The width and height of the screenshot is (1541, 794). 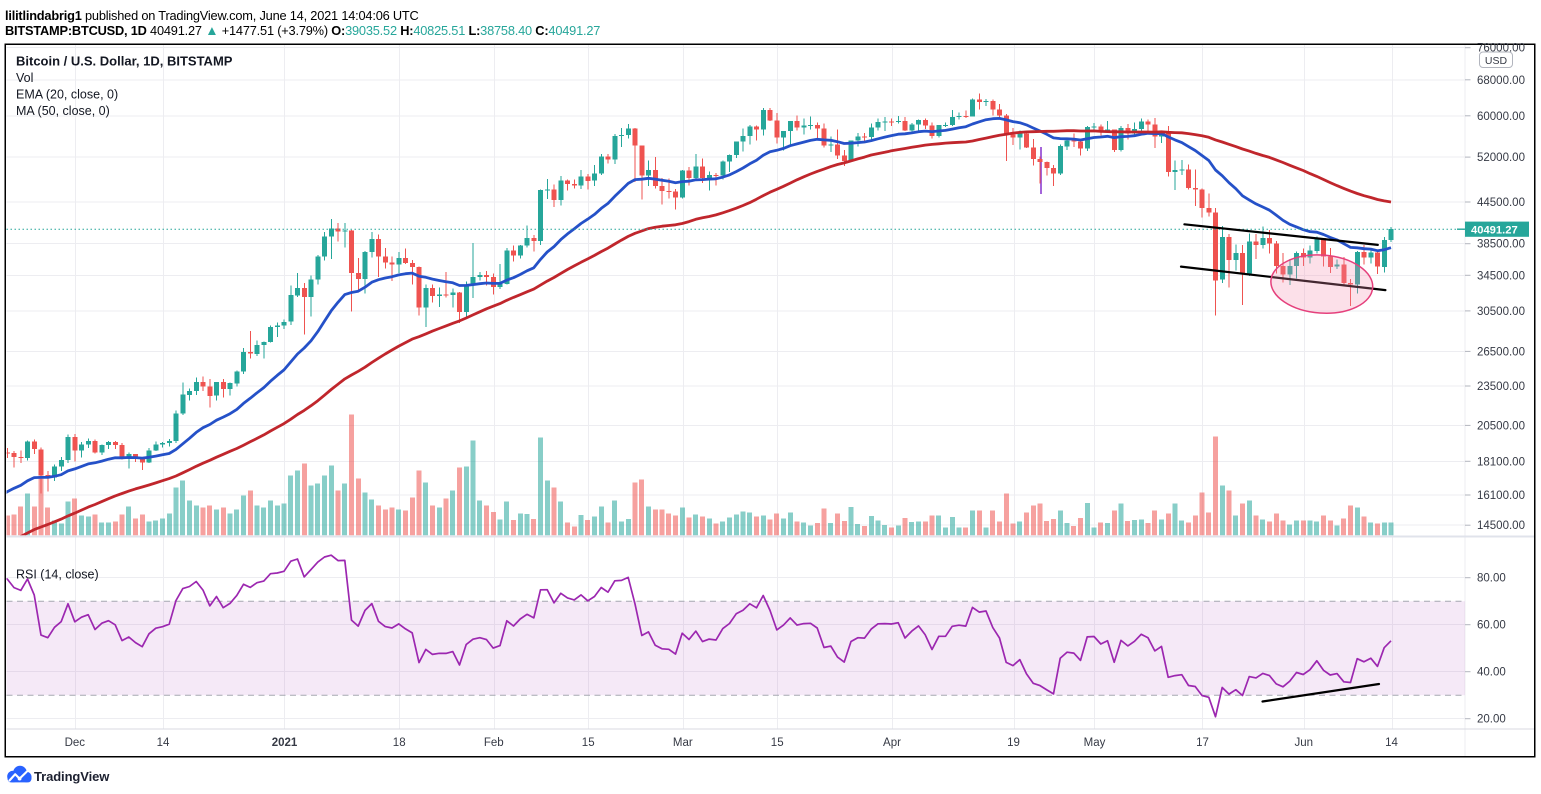 What do you see at coordinates (72, 776) in the screenshot?
I see `svg-text: TradingView` at bounding box center [72, 776].